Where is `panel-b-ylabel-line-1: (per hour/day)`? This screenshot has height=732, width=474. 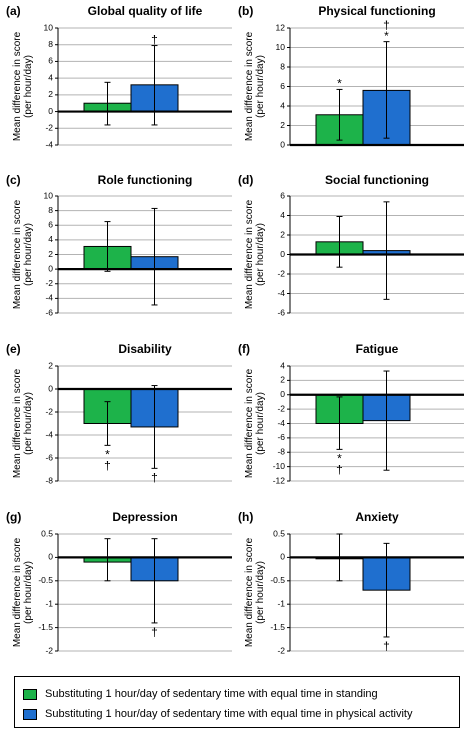
panel-b-ylabel-line-1: (per hour/day) is located at coordinates (260, 86).